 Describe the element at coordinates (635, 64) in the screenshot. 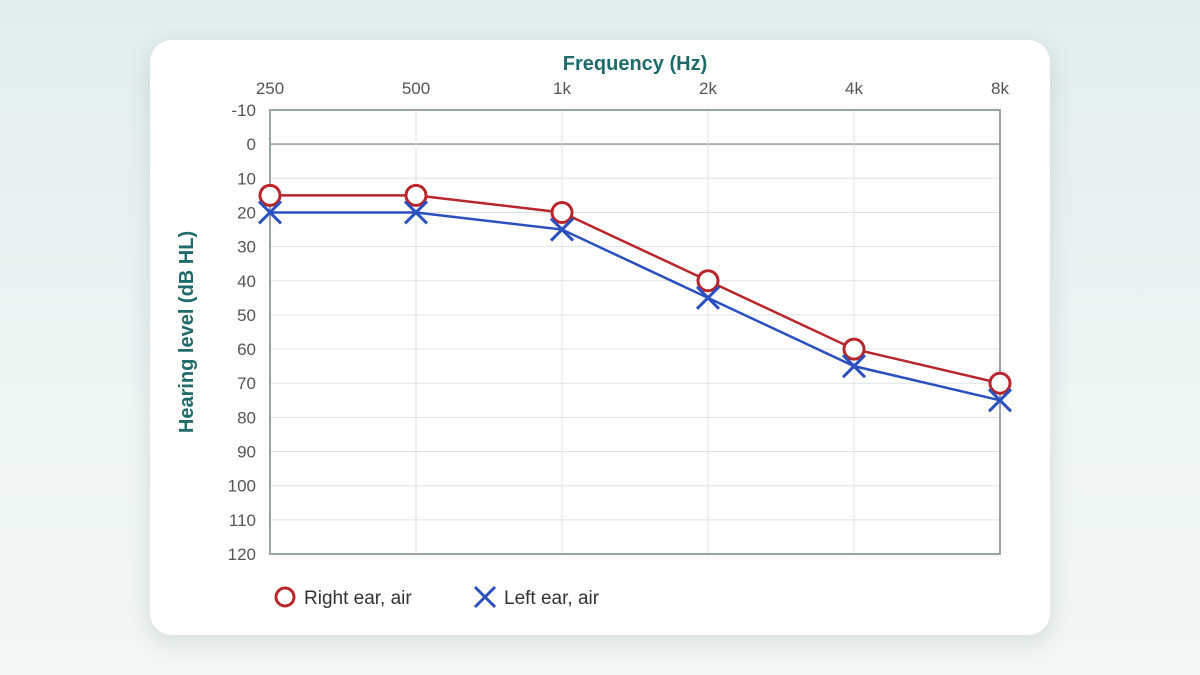

I see `x-axis-title: Frequency (Hz)` at that location.